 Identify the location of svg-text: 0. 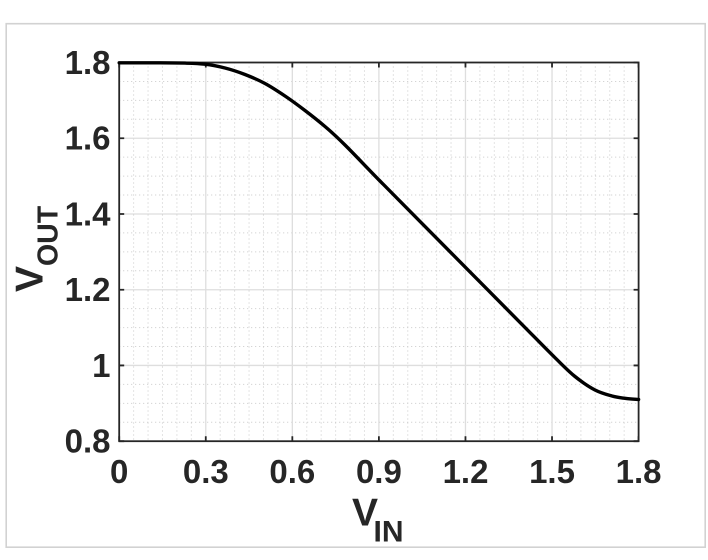
(119, 471).